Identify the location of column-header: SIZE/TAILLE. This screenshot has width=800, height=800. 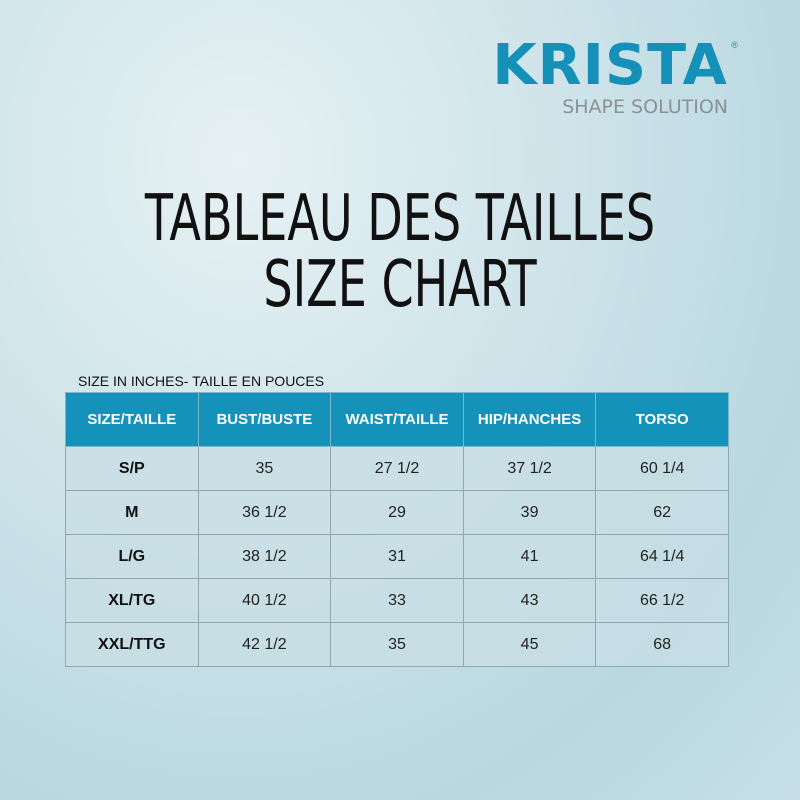
(132, 419).